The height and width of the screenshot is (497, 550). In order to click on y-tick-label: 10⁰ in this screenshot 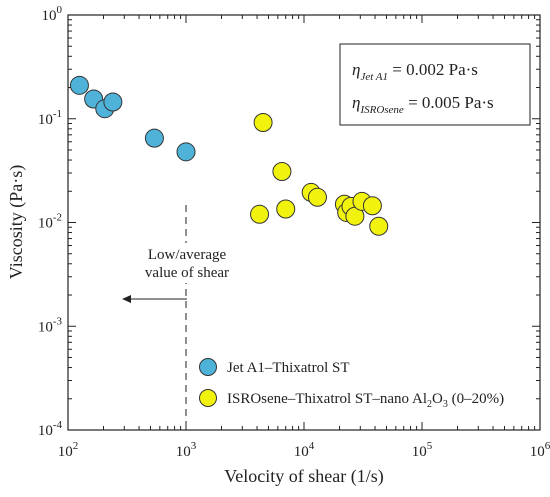, I will do `click(52, 14)`.